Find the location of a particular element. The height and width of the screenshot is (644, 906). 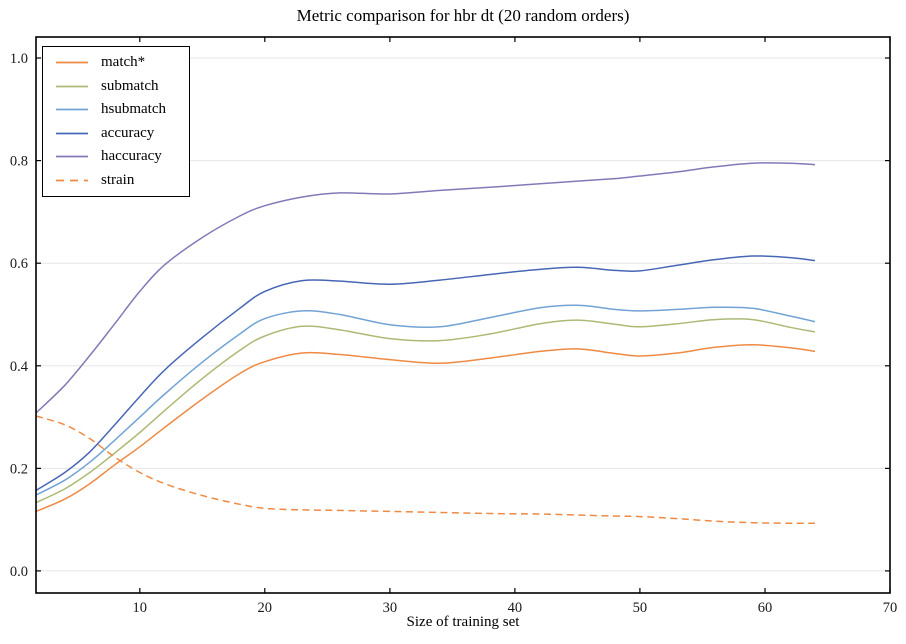

y-tick-label: 1.0 is located at coordinates (19, 59).